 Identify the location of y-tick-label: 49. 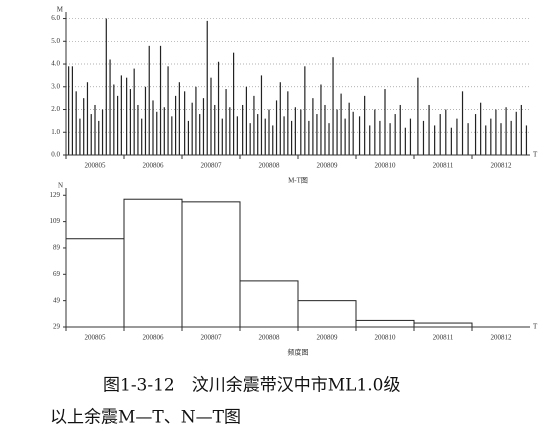
(57, 300).